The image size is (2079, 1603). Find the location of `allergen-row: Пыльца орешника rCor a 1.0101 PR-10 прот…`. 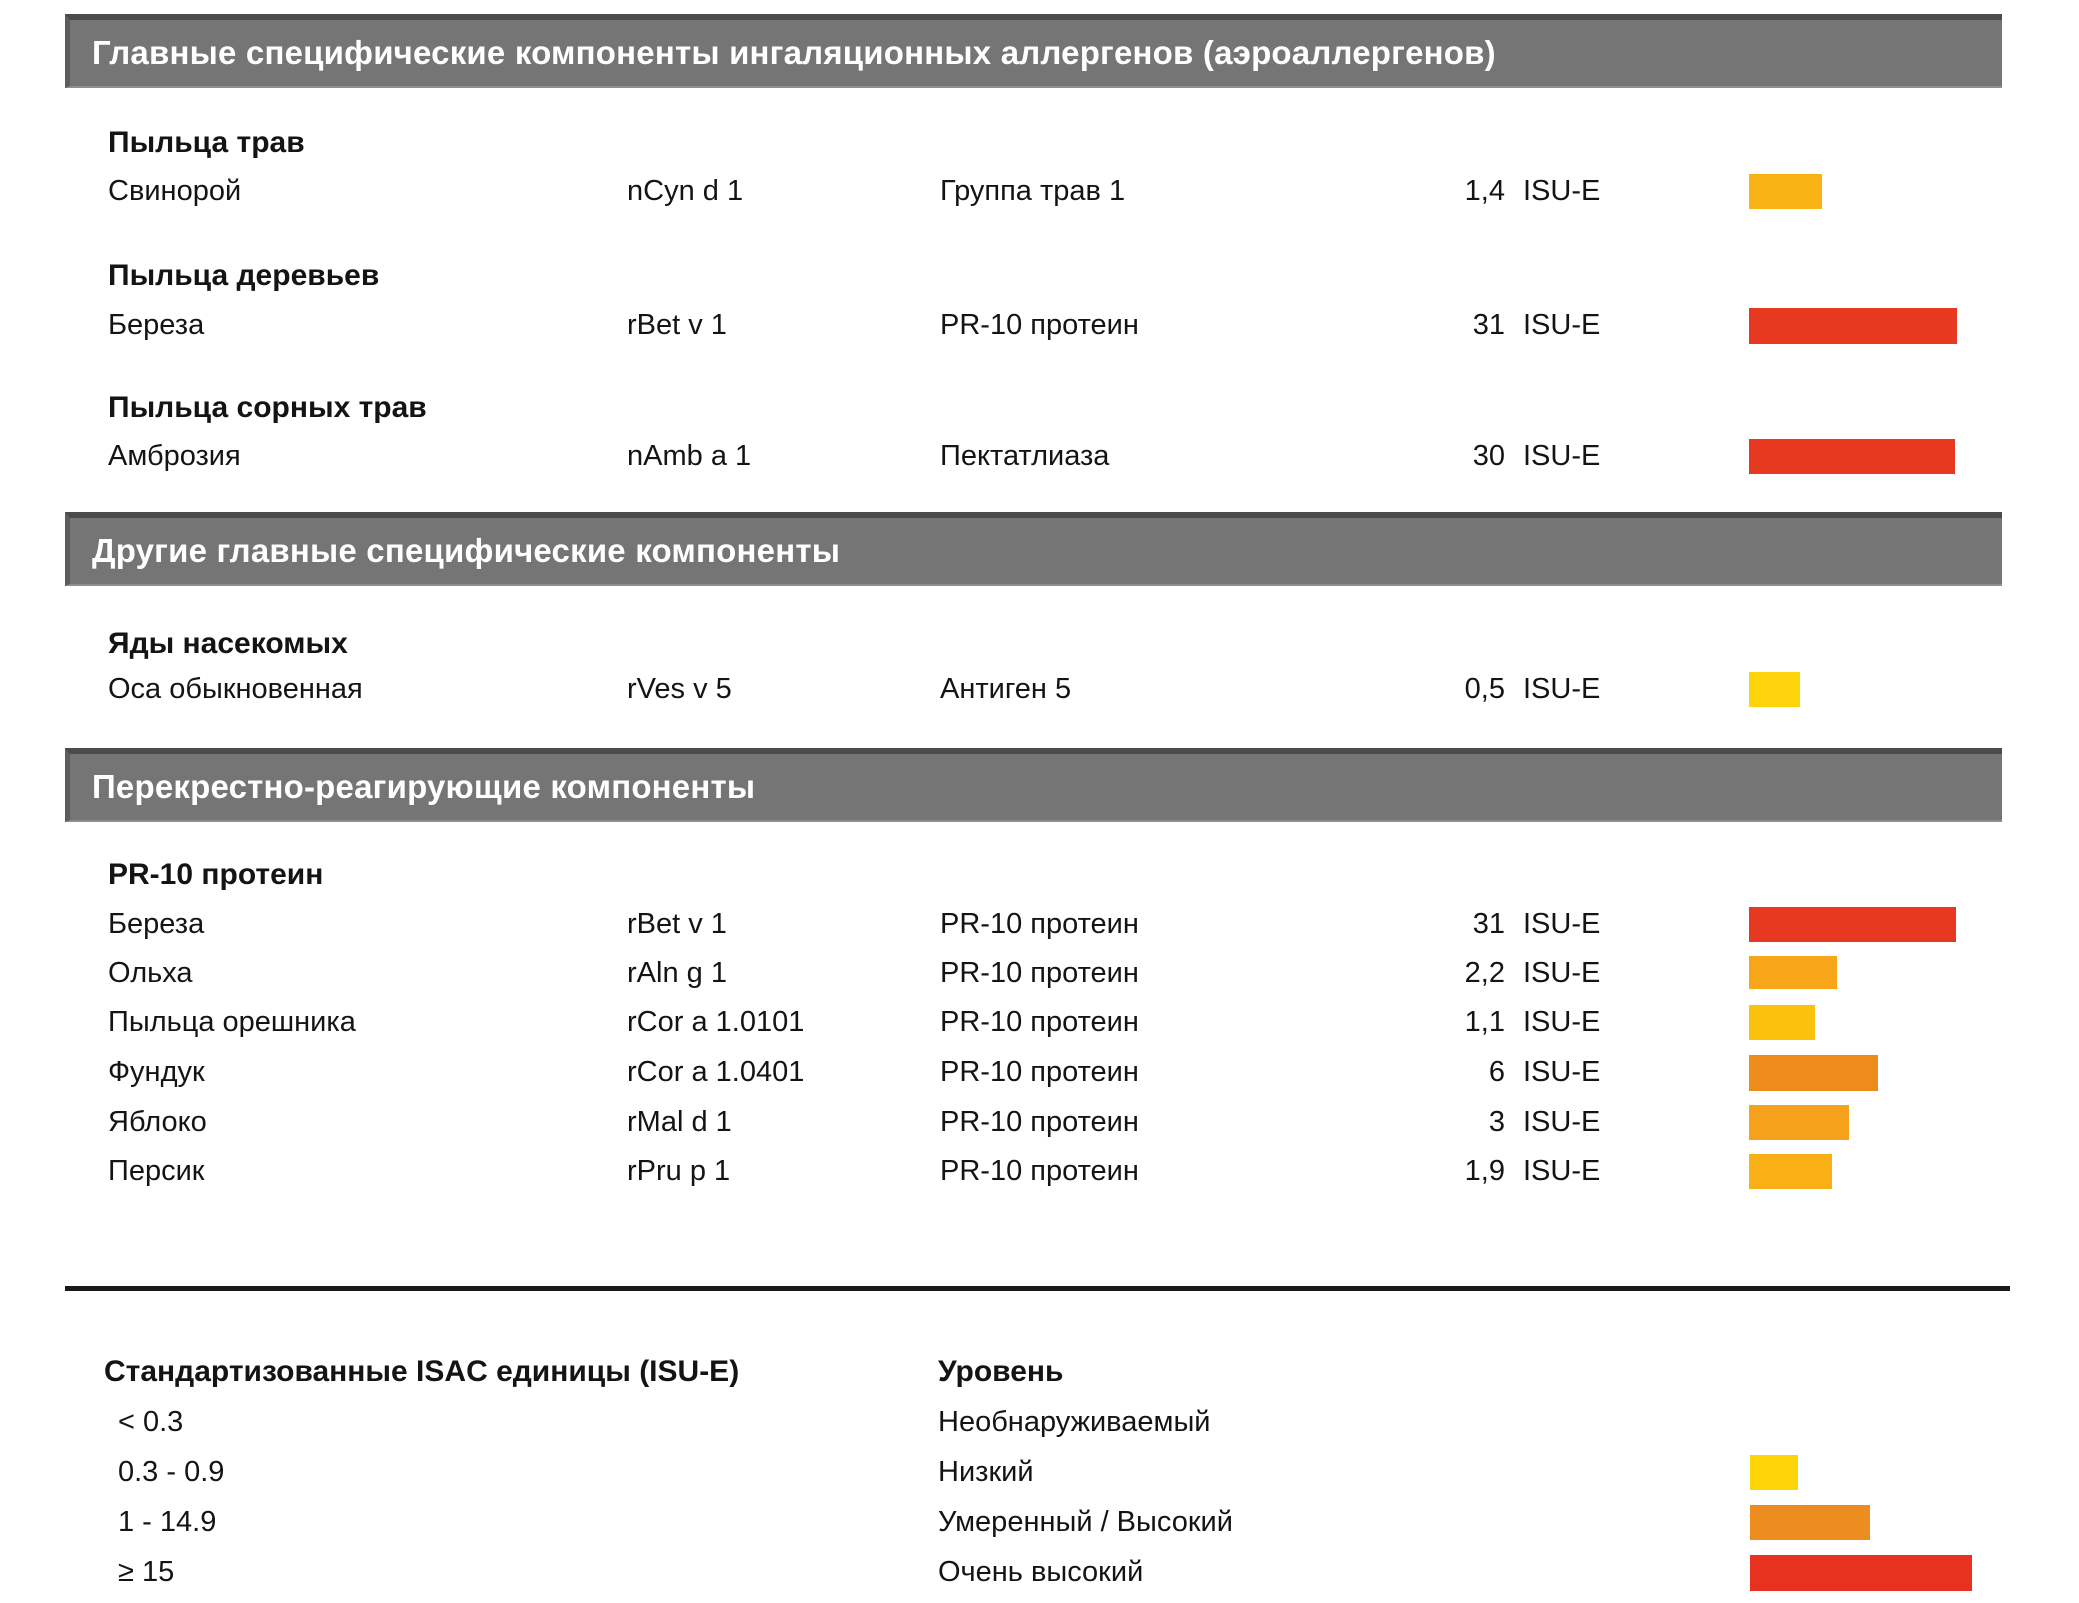

allergen-row: Пыльца орешника rCor a 1.0101 PR-10 прот… is located at coordinates (1039, 1022).